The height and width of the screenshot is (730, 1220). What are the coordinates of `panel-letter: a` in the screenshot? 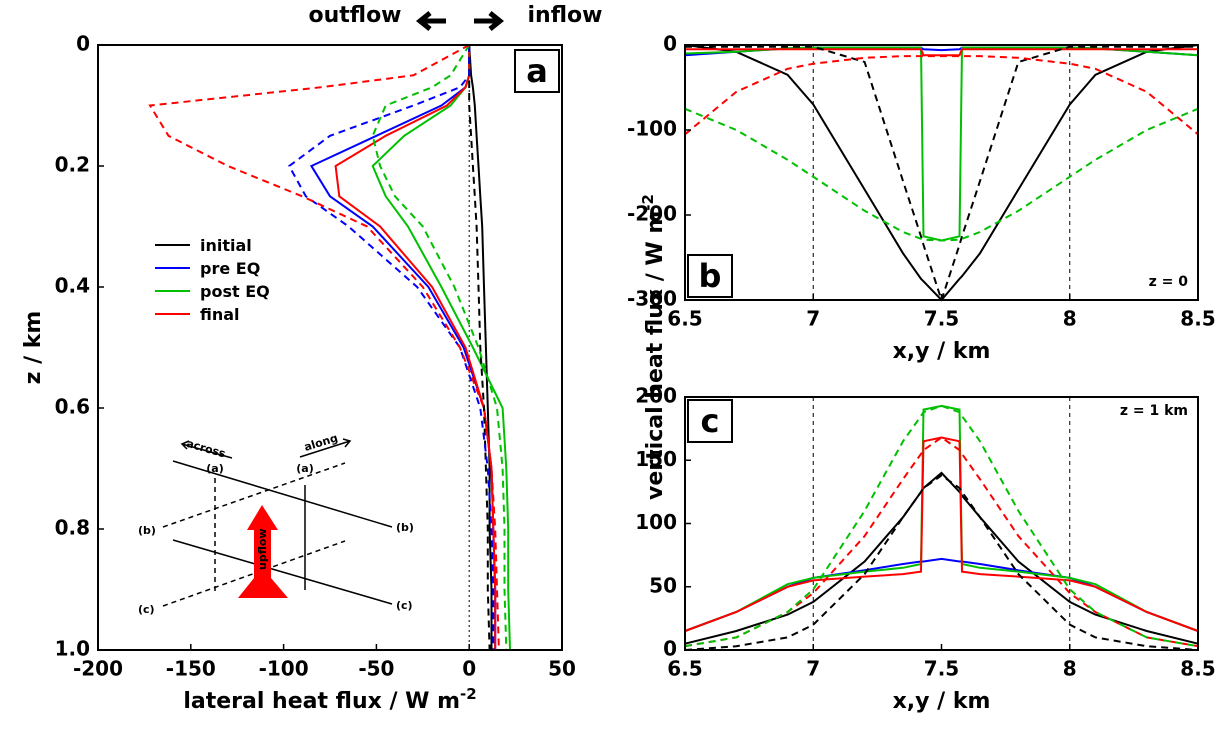 It's located at (537, 71).